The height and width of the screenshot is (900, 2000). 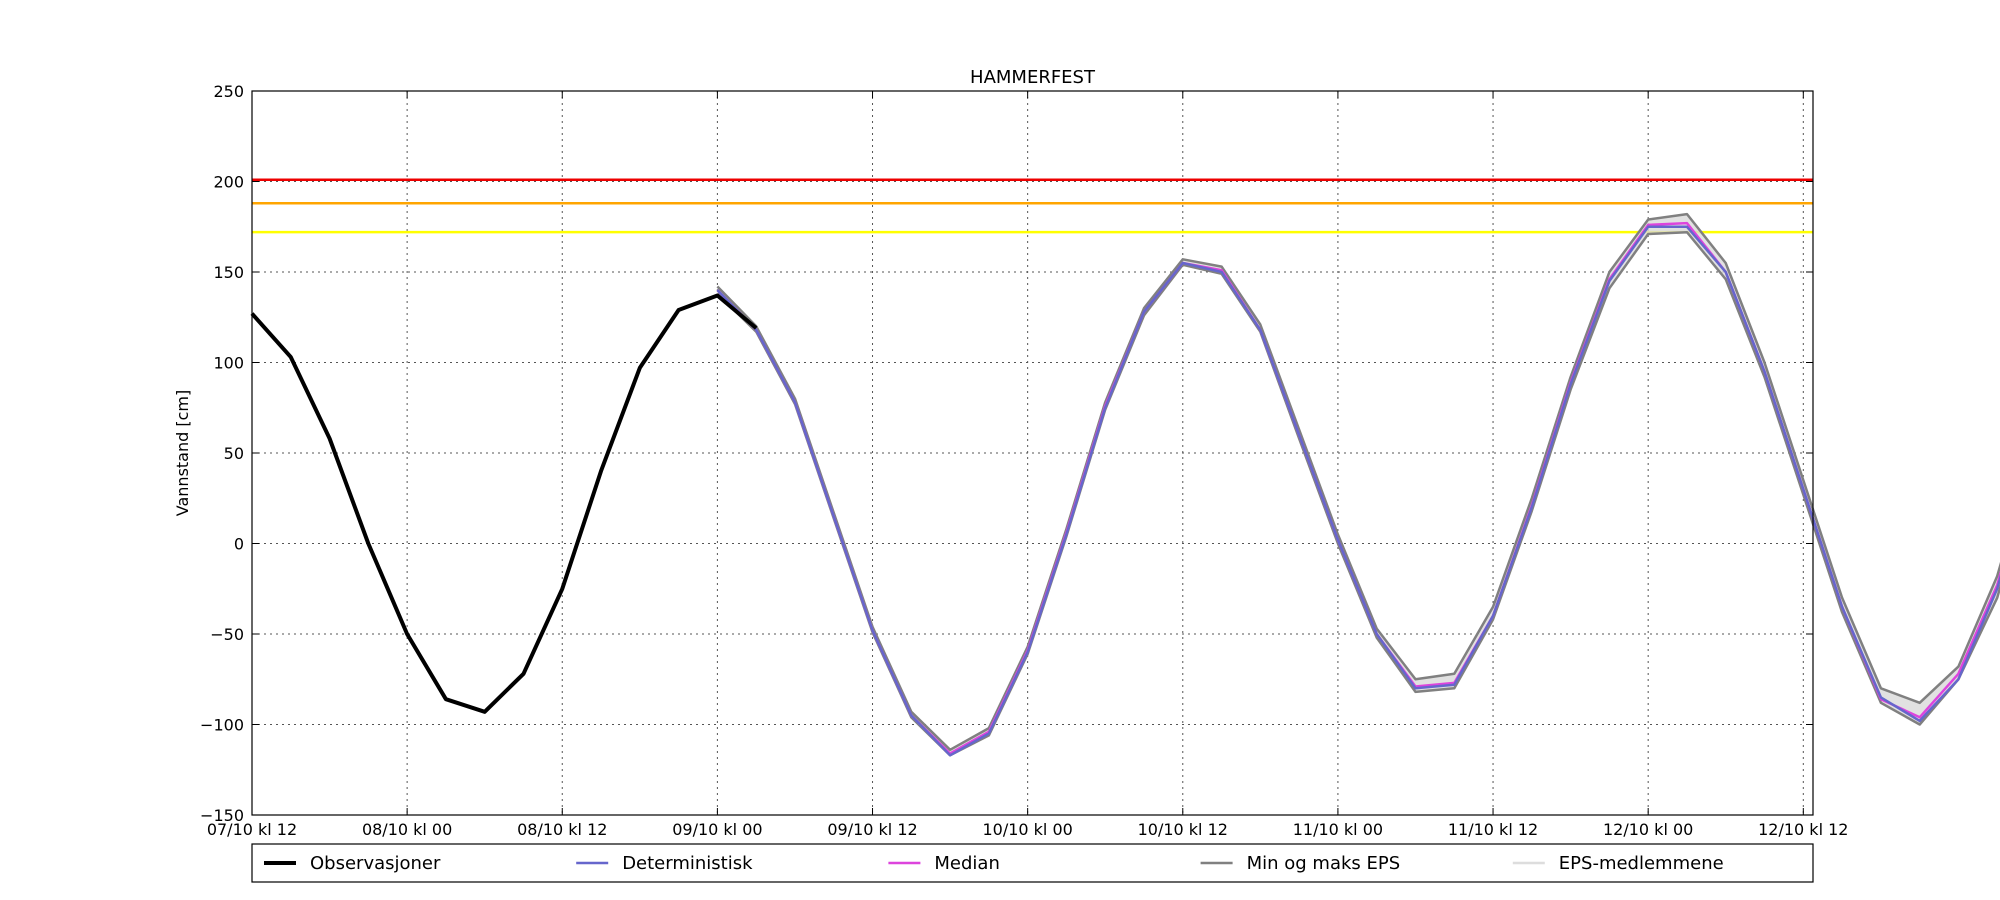 What do you see at coordinates (1493, 829) in the screenshot?
I see `x-tick-label: 11/10 kl 12` at bounding box center [1493, 829].